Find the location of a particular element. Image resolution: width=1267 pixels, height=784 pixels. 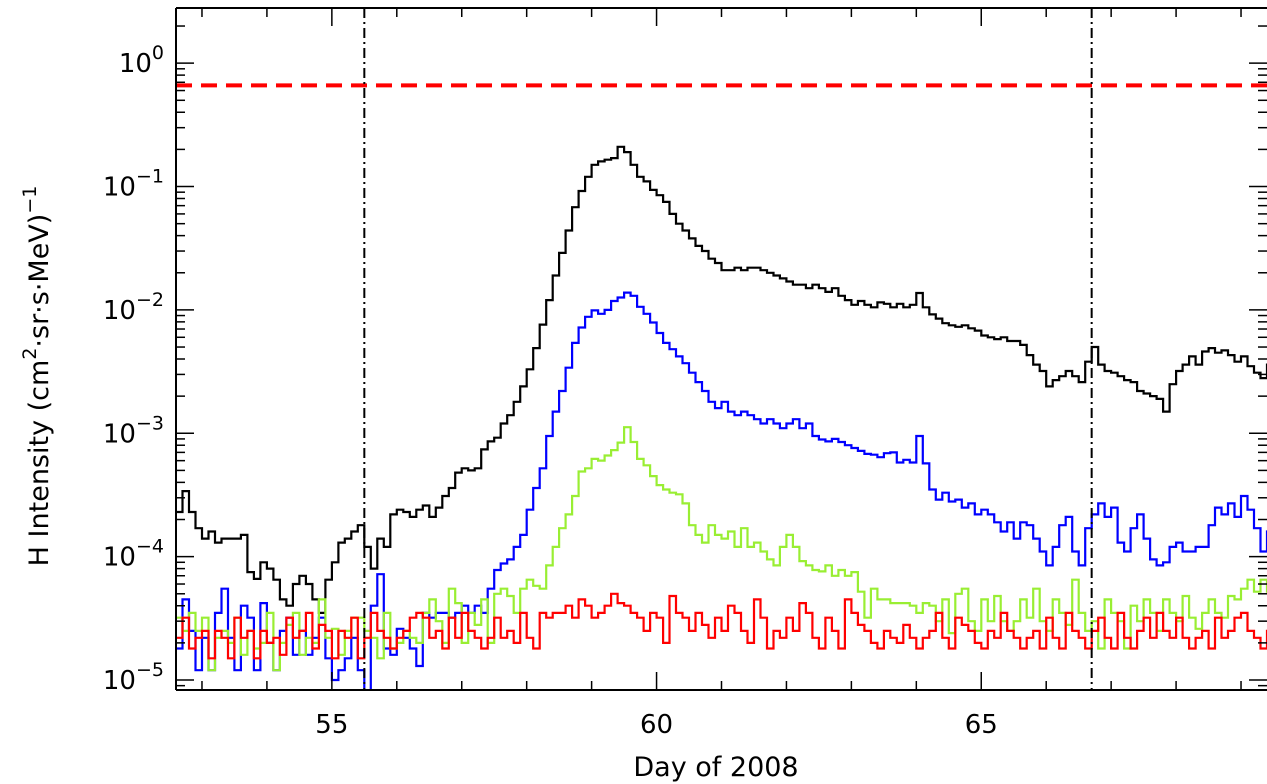

y-tick-label: 10⁻⁴ is located at coordinates (133, 554).